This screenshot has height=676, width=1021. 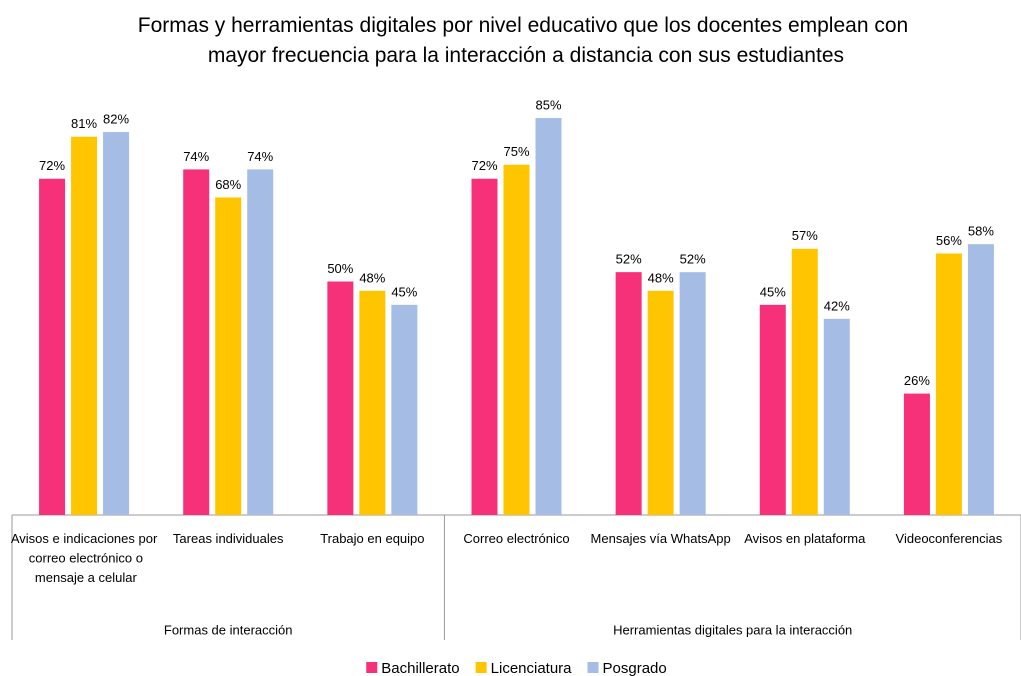 I want to click on value-label: 85%, so click(x=548, y=104).